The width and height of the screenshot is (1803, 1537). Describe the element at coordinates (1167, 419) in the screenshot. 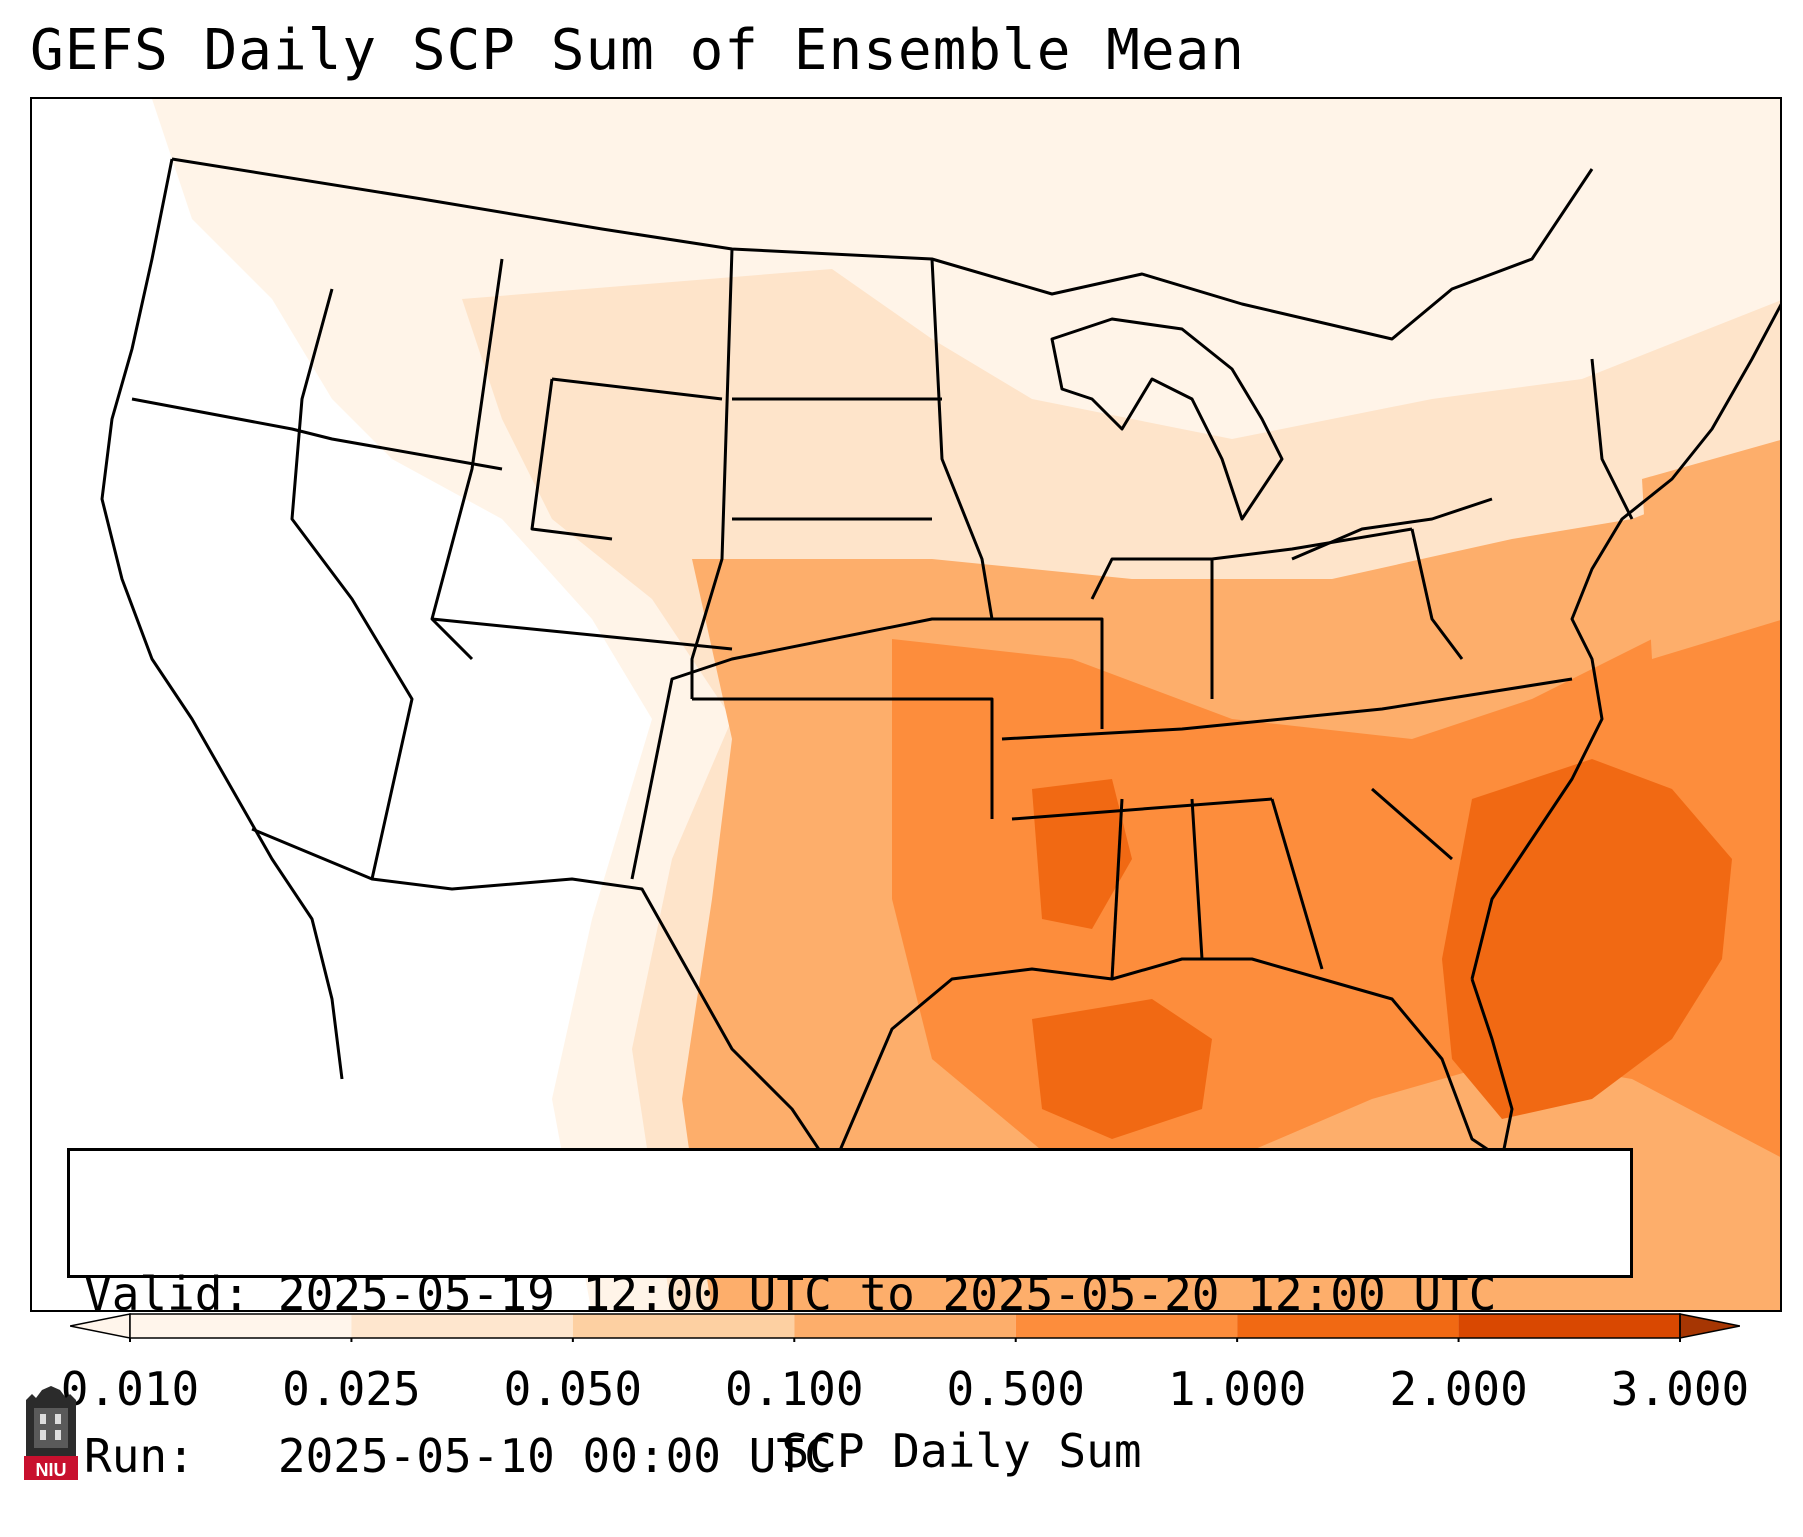

I see `great-lakes` at that location.